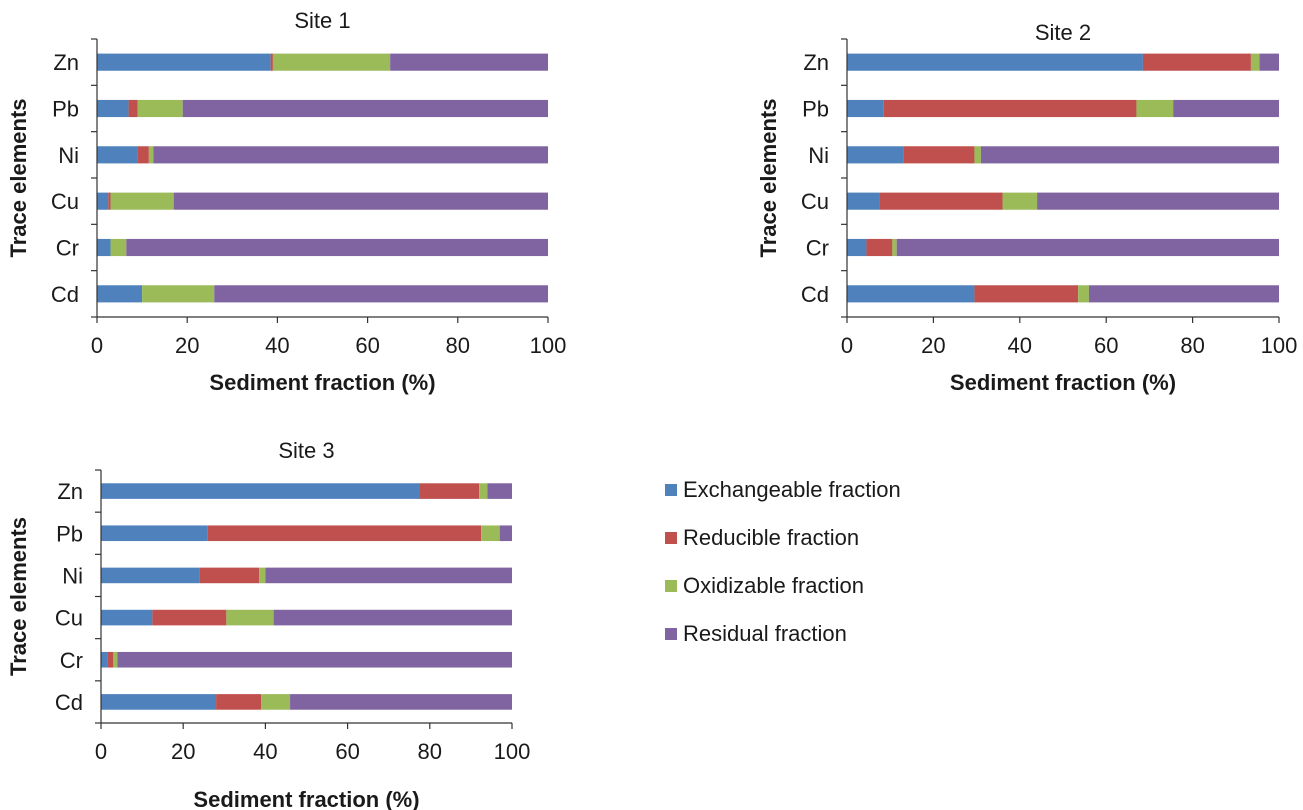 The image size is (1303, 810). I want to click on legend-item-oxidizable: Oxidizable fraction, so click(783, 585).